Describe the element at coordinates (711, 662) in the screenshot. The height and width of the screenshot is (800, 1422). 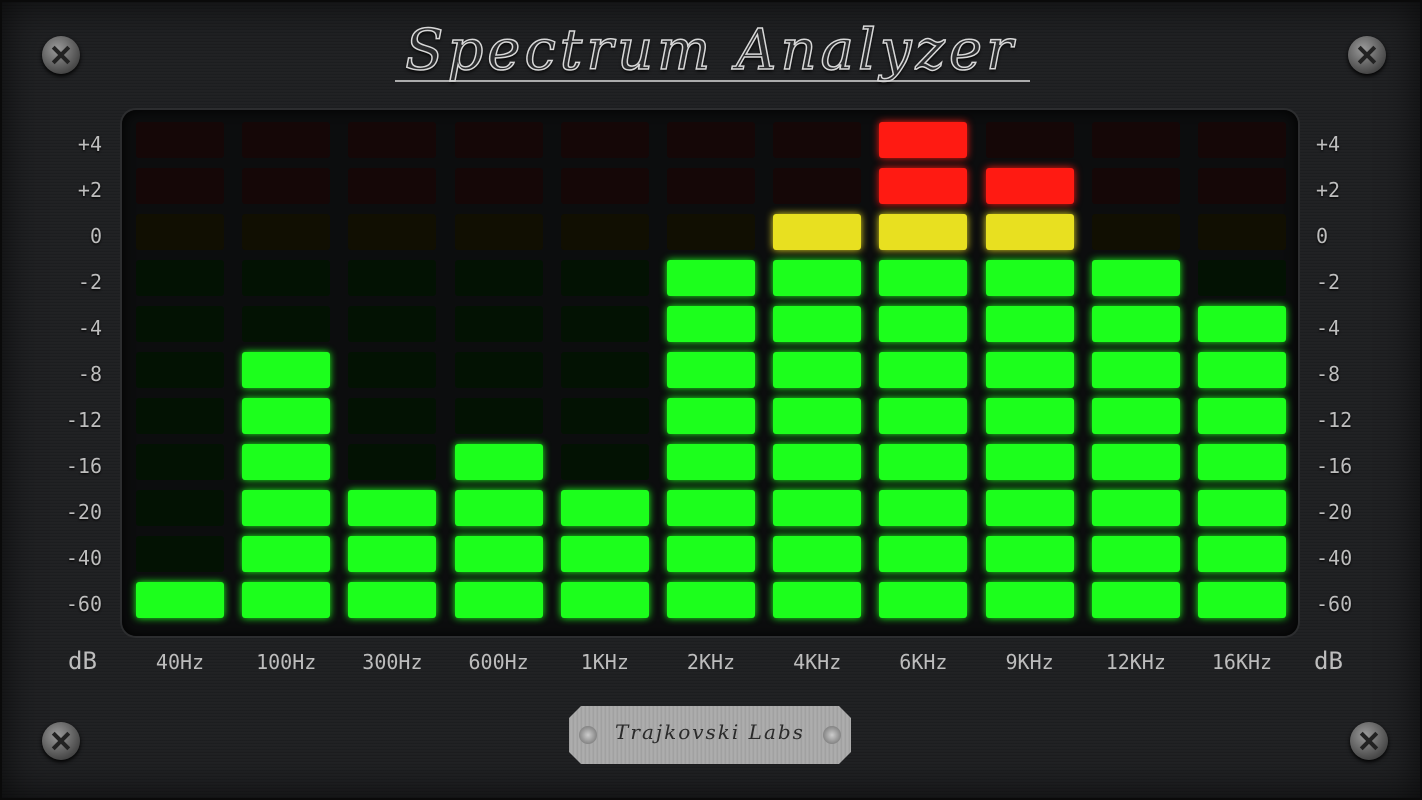
I see `frequency-label: 2KHz` at that location.